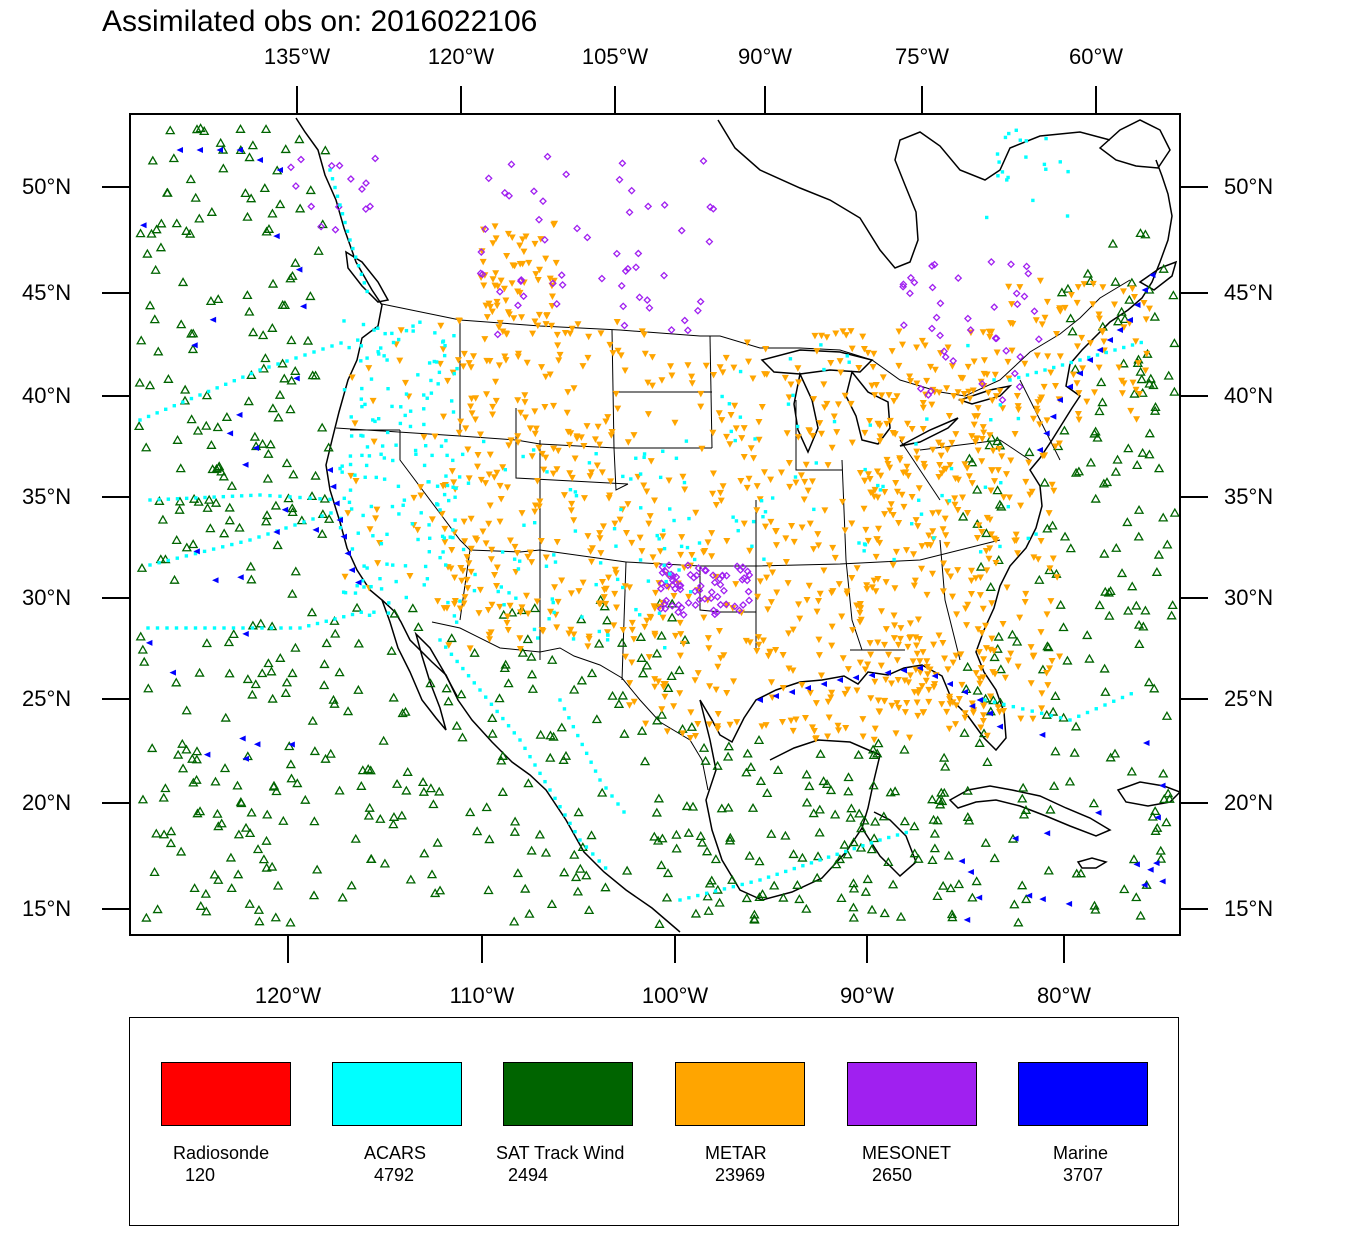  Describe the element at coordinates (892, 1175) in the screenshot. I see `legend-count: 2650` at that location.